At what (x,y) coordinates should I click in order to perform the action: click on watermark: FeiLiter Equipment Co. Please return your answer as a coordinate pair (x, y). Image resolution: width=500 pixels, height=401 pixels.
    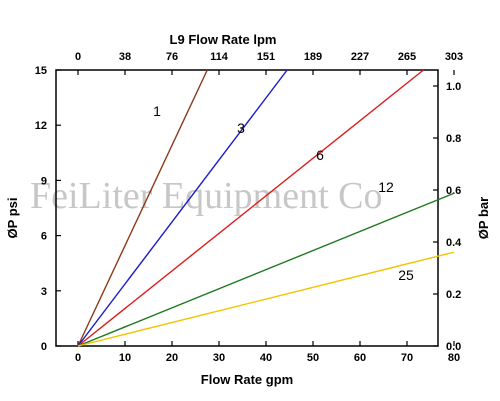
    Looking at the image, I should click on (206, 196).